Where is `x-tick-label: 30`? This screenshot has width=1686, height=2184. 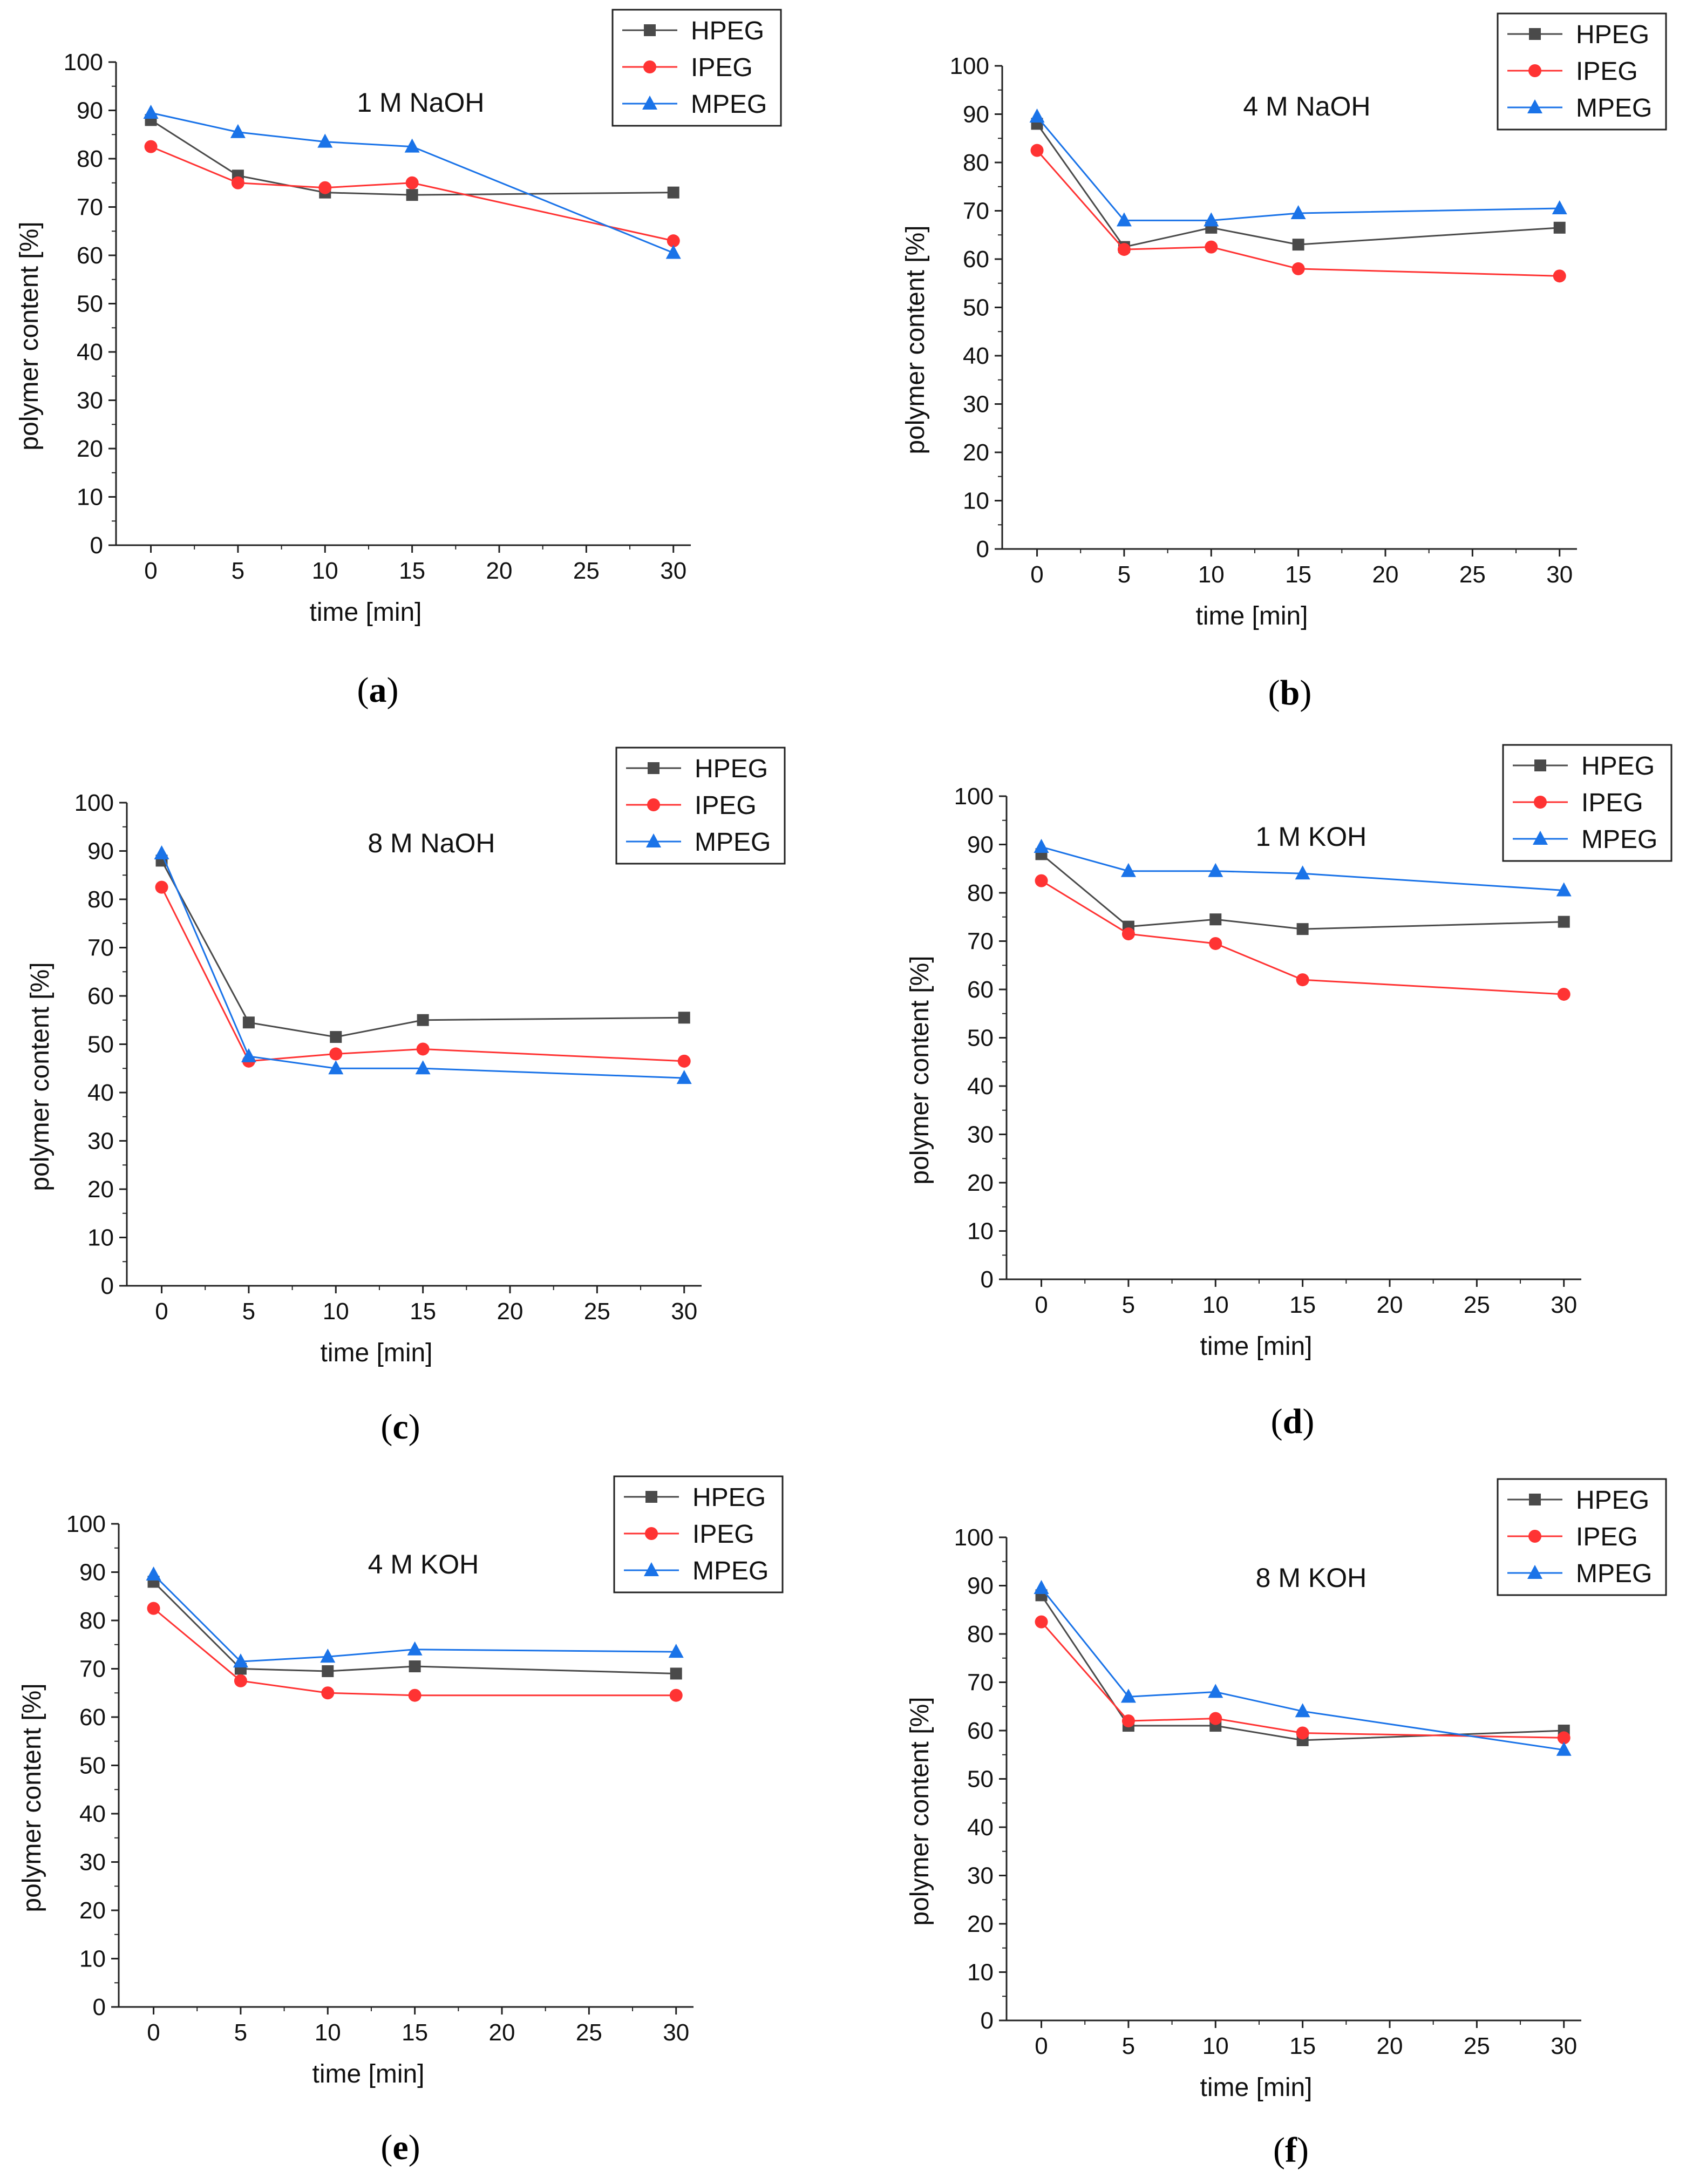 x-tick-label: 30 is located at coordinates (1564, 1305).